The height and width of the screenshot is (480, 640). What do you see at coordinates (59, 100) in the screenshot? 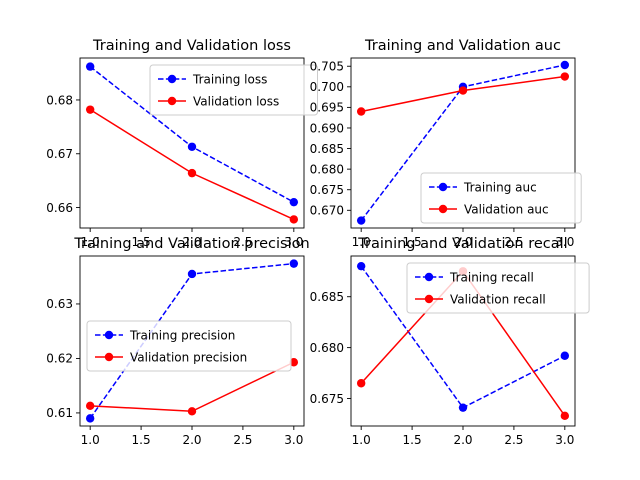
I see `y-tick-label: 0.68` at bounding box center [59, 100].